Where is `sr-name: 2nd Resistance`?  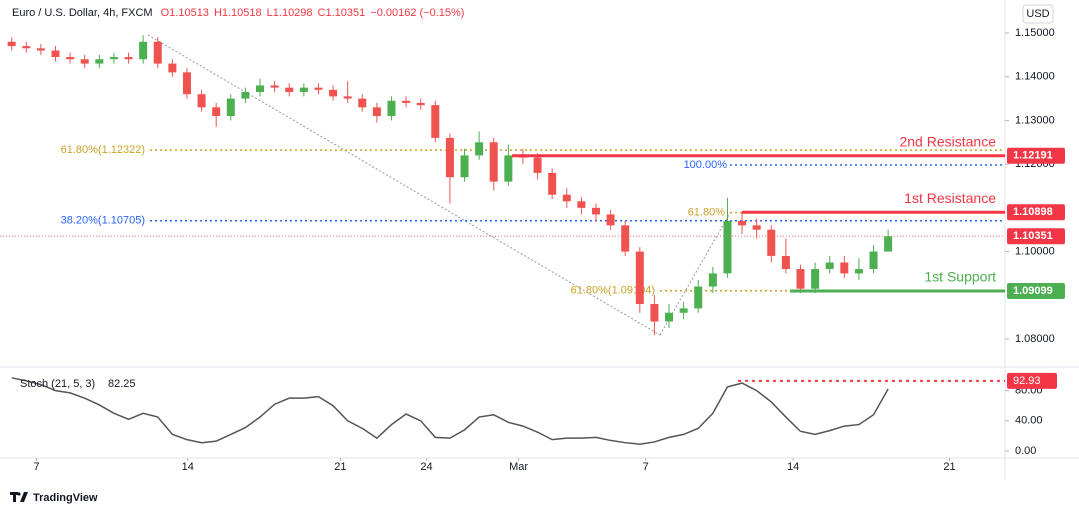 sr-name: 2nd Resistance is located at coordinates (947, 141).